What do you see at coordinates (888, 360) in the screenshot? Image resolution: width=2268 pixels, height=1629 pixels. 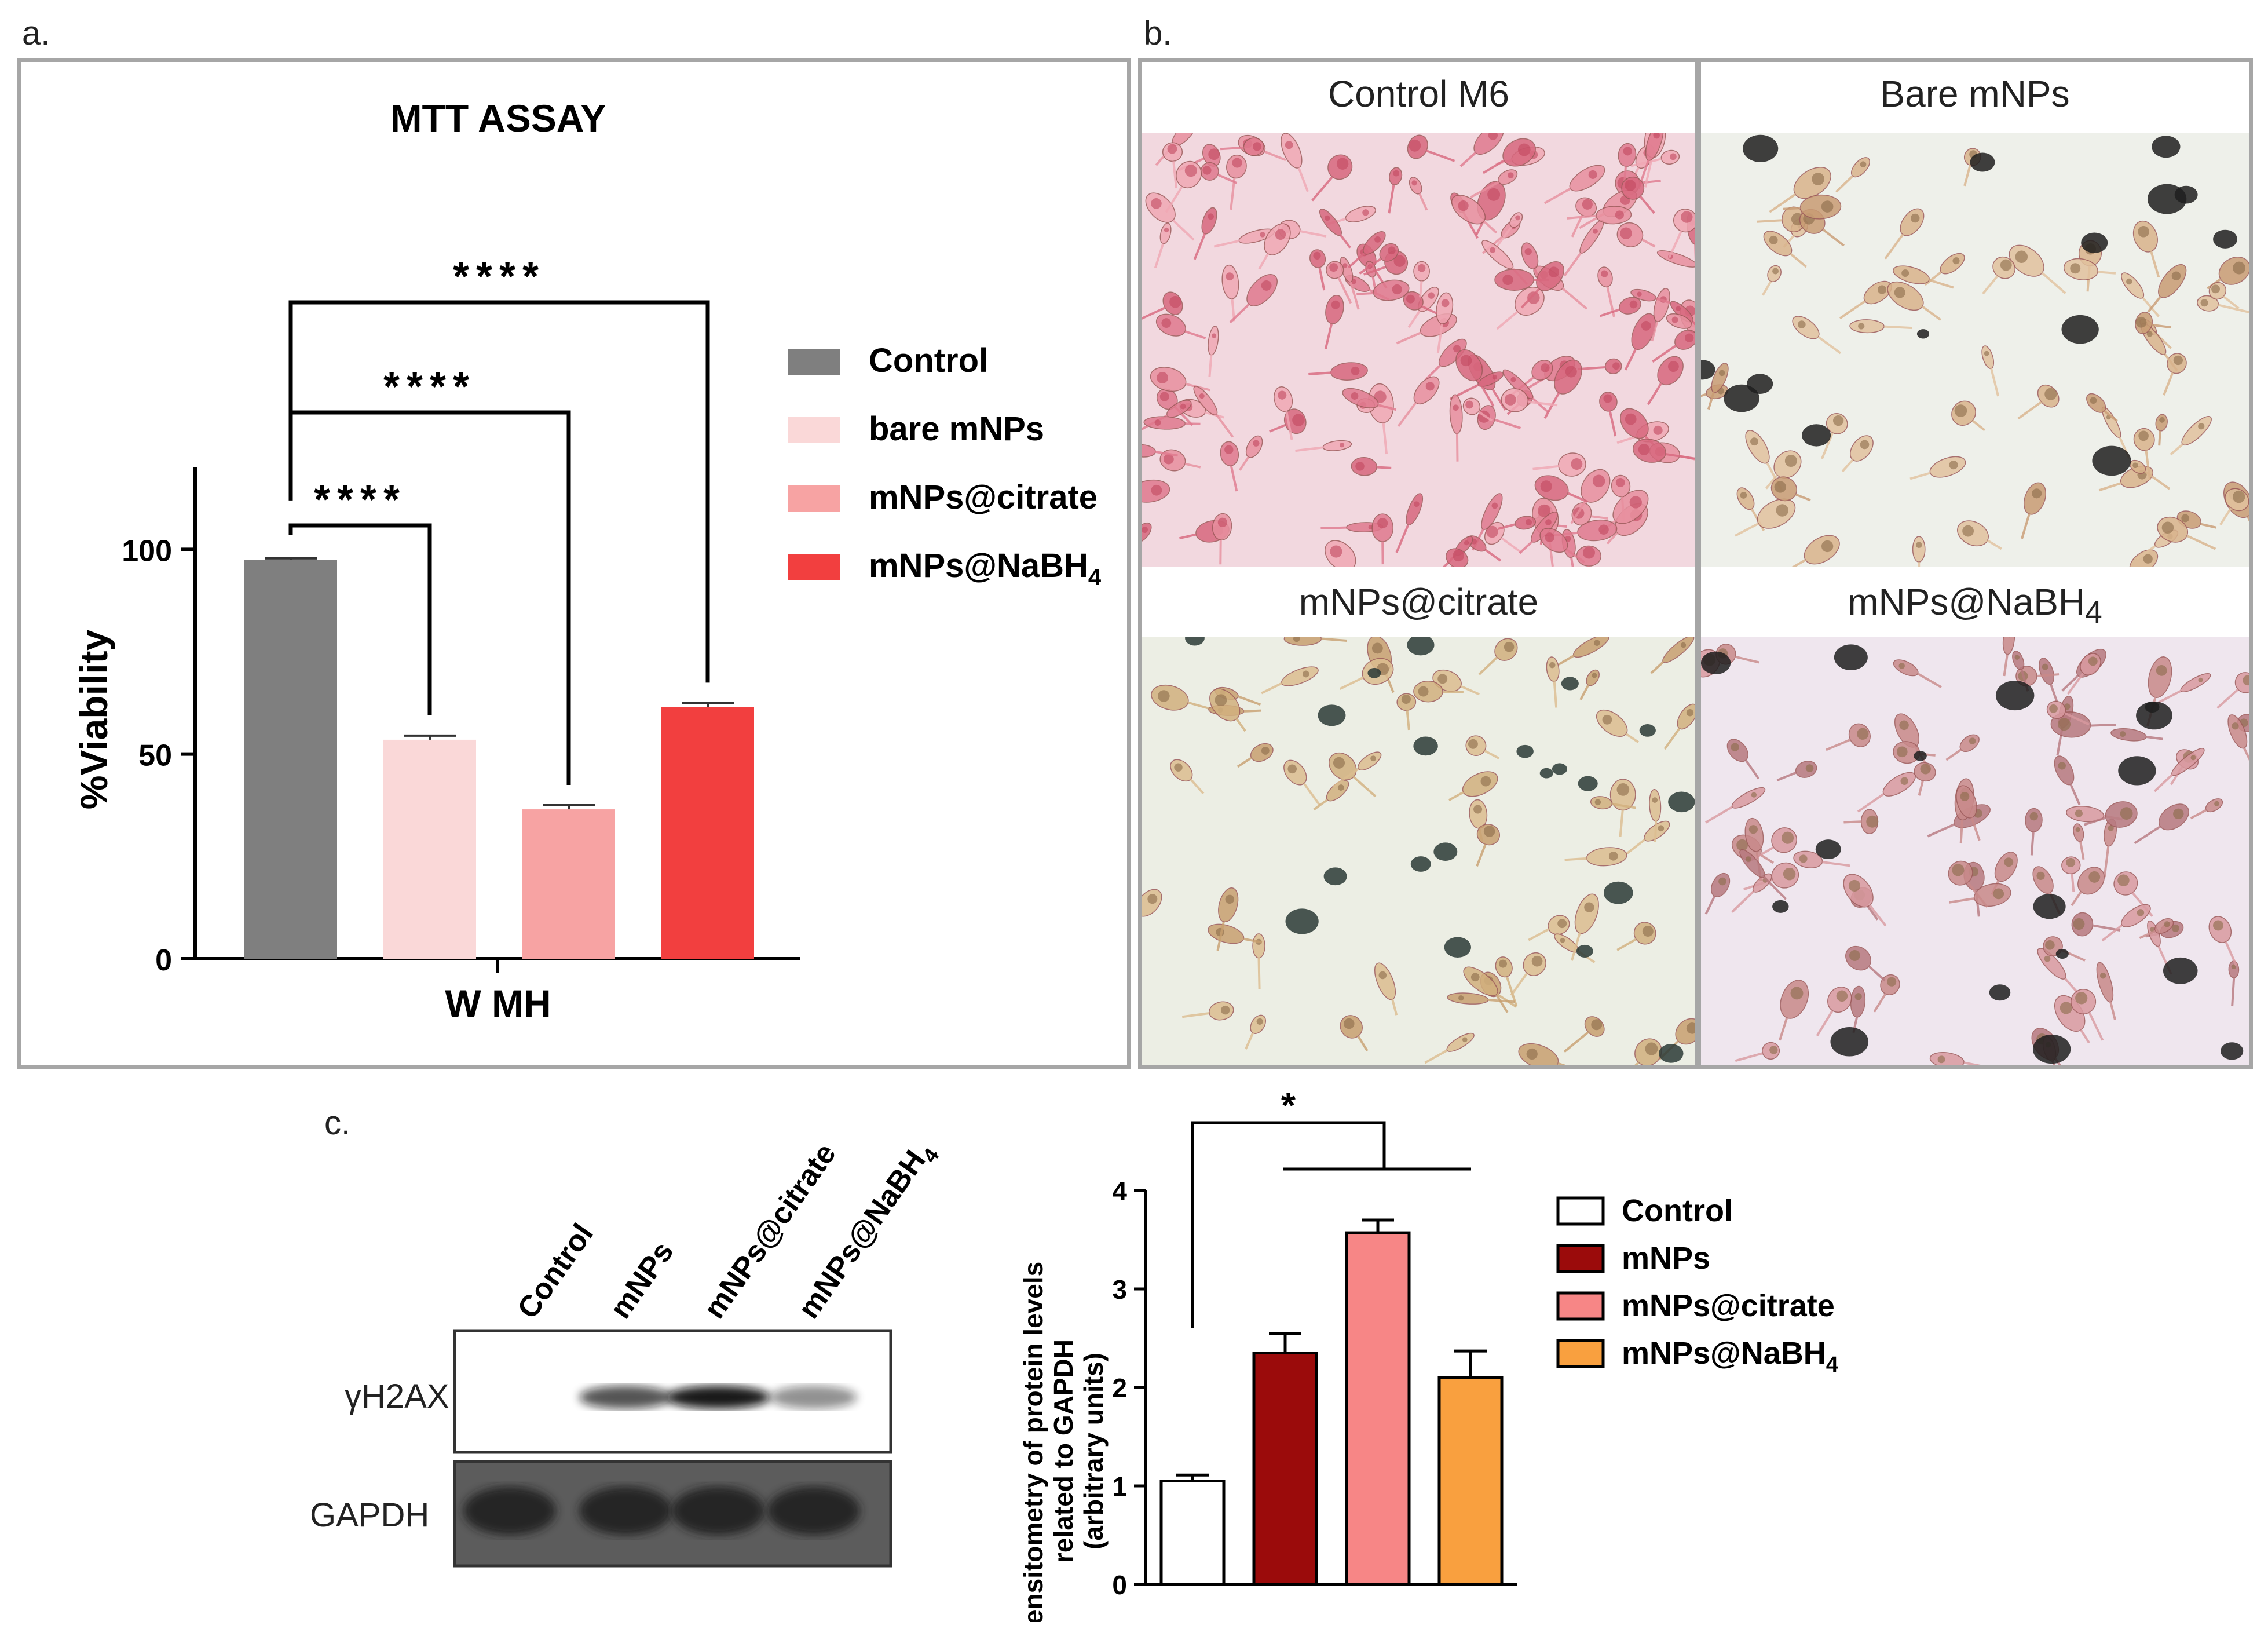 I see `legend-item-control: Control` at bounding box center [888, 360].